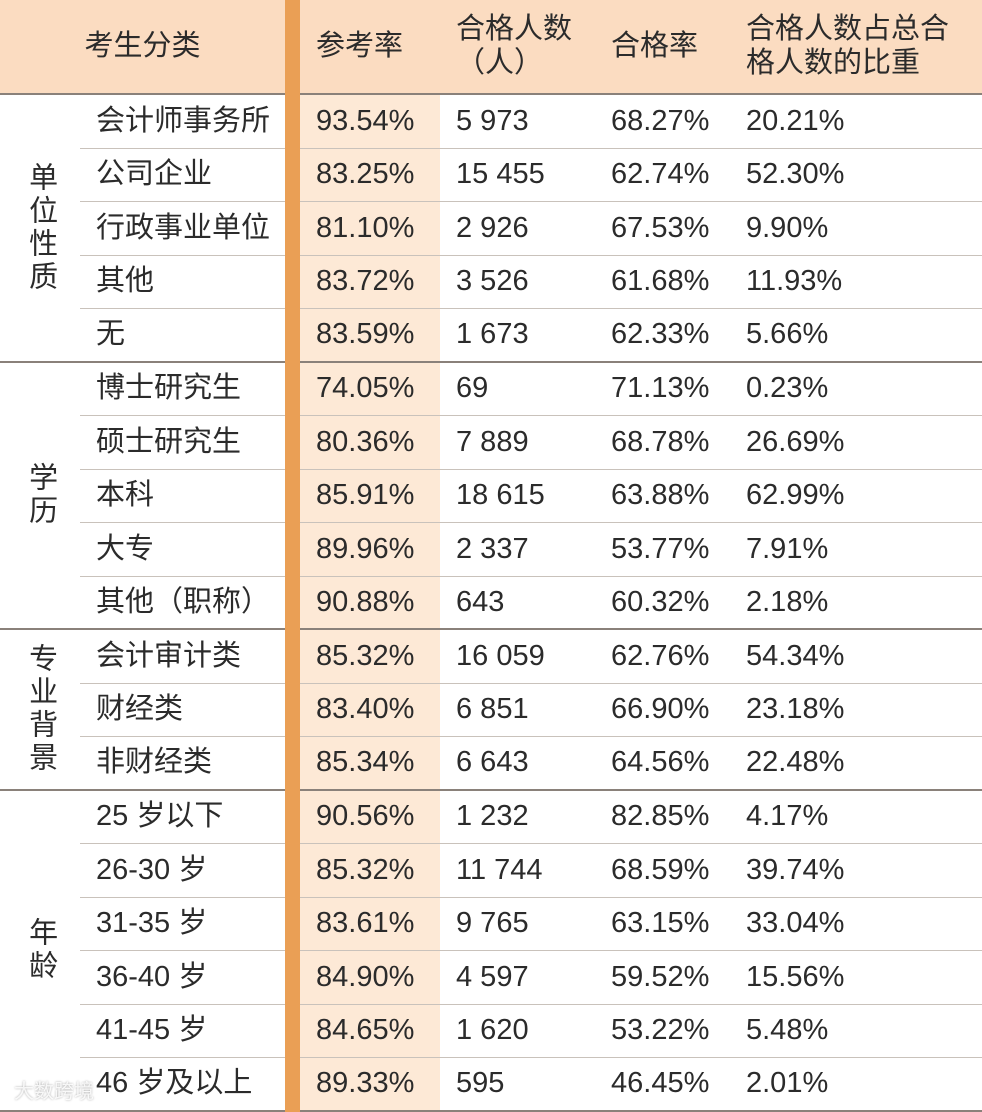 Image resolution: width=982 pixels, height=1112 pixels. What do you see at coordinates (662, 978) in the screenshot?
I see `table-cell: 59.52%` at bounding box center [662, 978].